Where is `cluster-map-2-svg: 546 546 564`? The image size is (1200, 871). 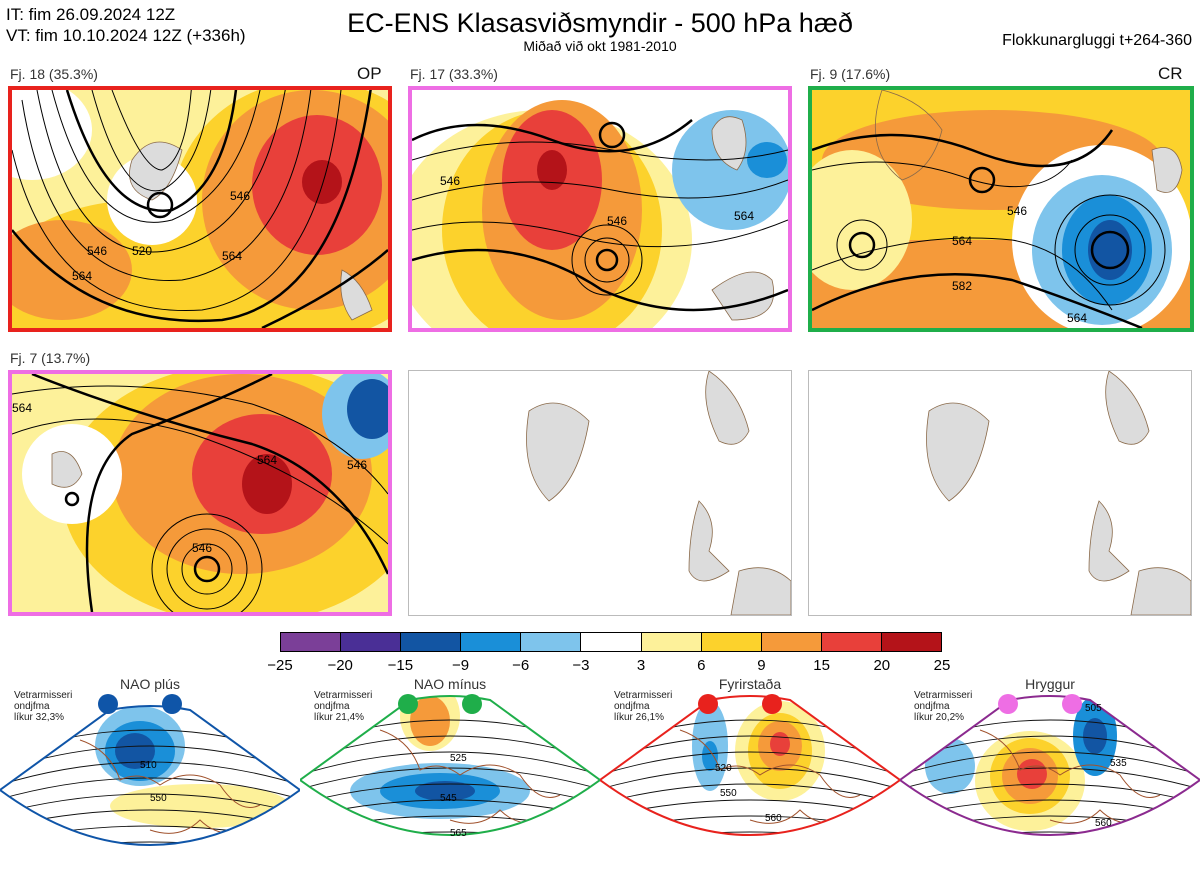
cluster-map-2-svg: 546 546 564 is located at coordinates (600, 209).